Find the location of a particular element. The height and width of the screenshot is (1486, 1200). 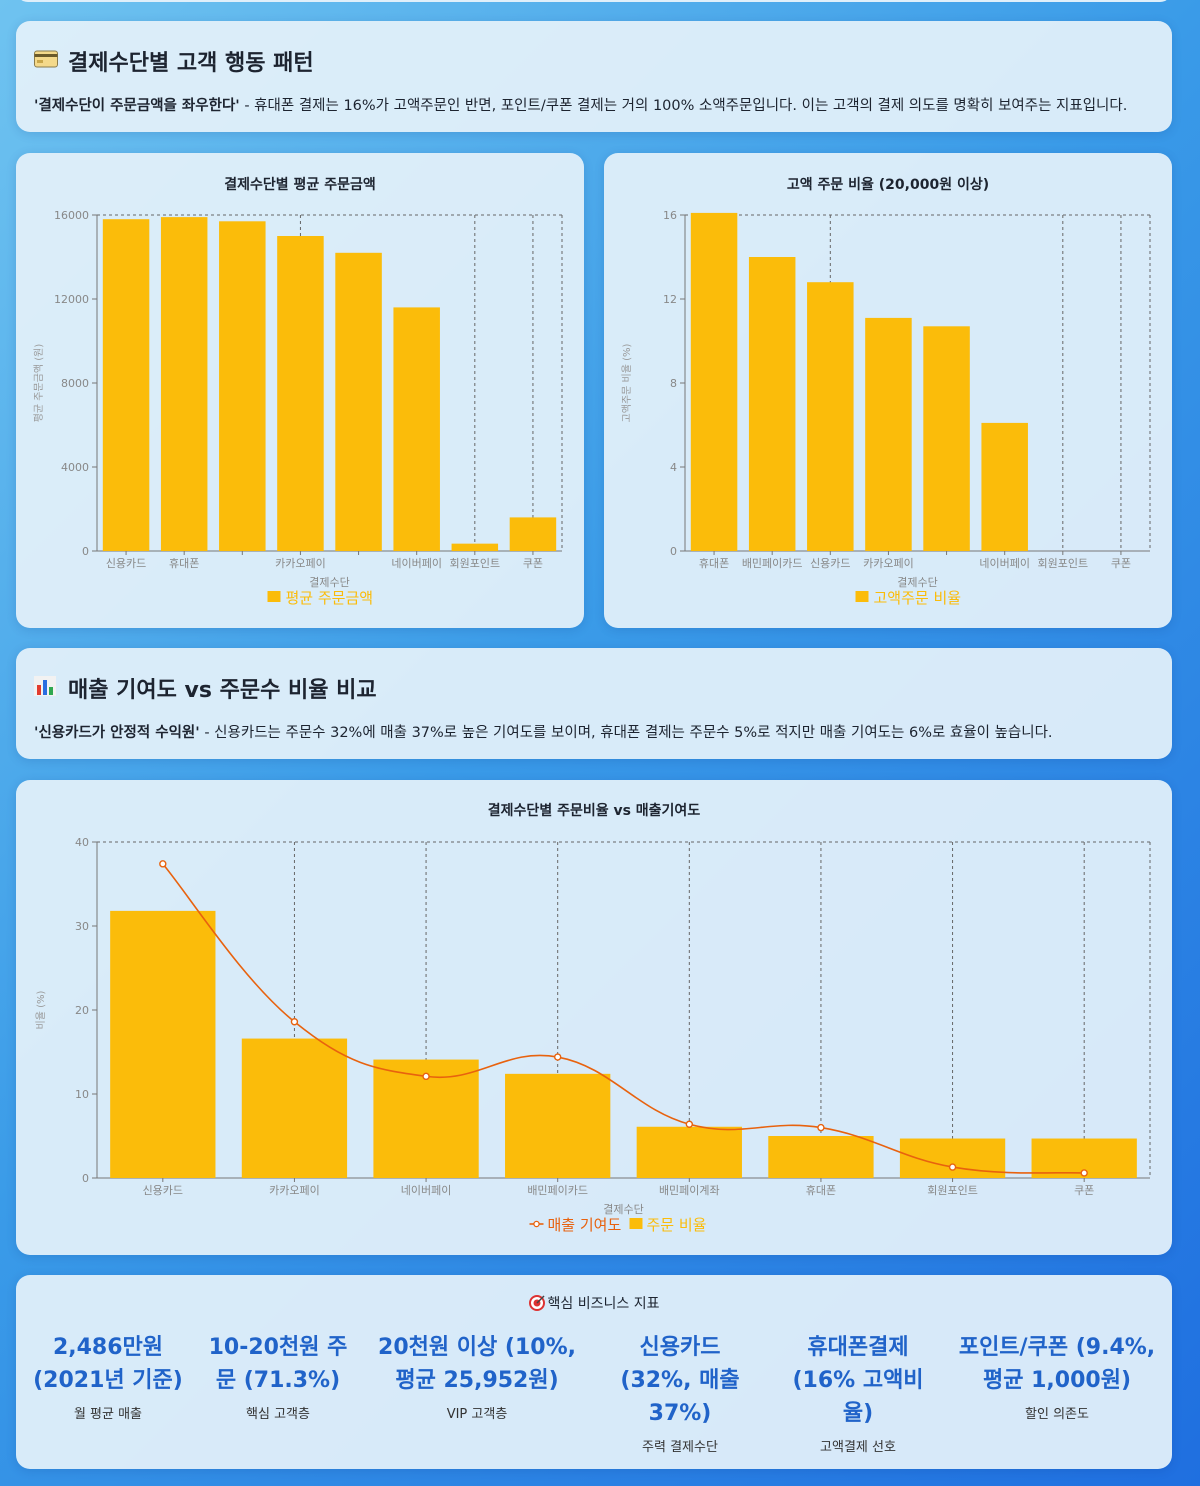

y-tick-label: 16 is located at coordinates (670, 215).